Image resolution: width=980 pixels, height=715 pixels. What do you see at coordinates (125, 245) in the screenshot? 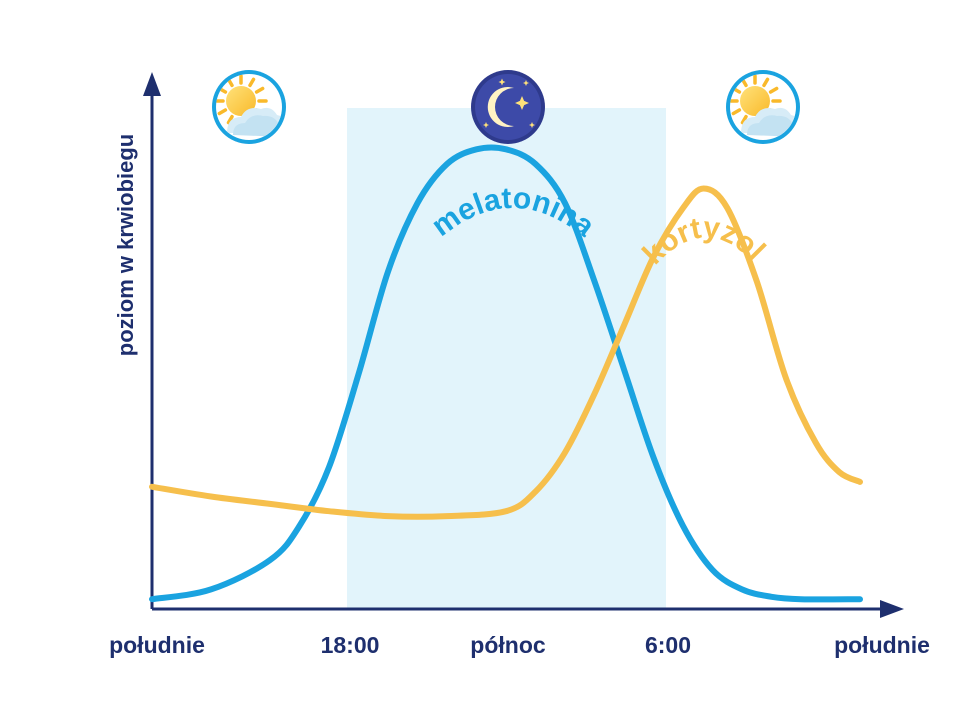
I see `y-axis-label: poziom w krwiobiegu` at bounding box center [125, 245].